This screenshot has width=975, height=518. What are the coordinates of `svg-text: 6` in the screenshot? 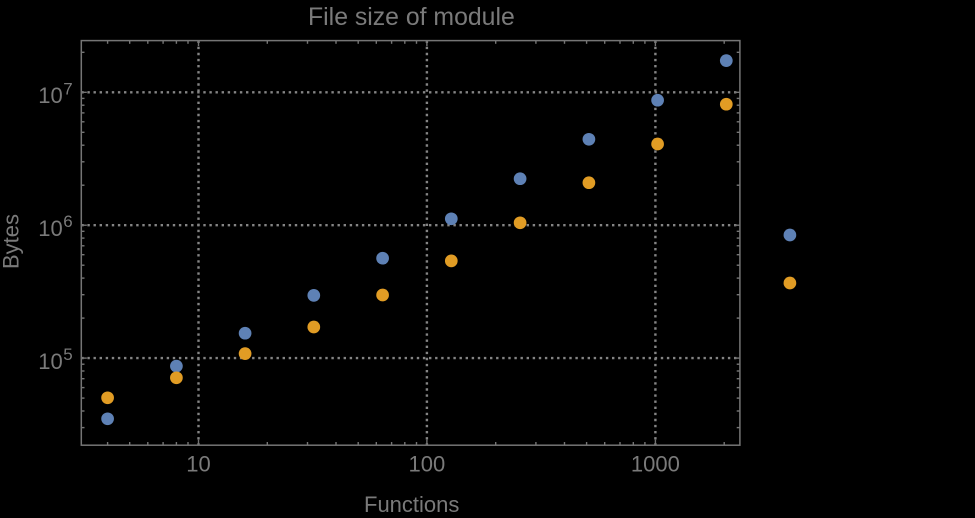 It's located at (67, 221).